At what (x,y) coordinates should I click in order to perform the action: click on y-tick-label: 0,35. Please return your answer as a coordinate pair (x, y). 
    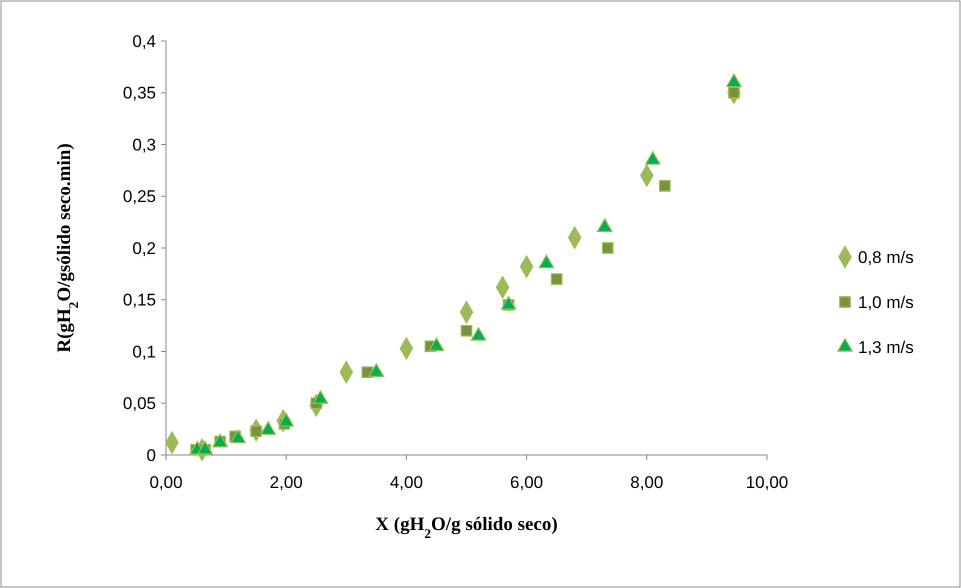
    Looking at the image, I should click on (139, 93).